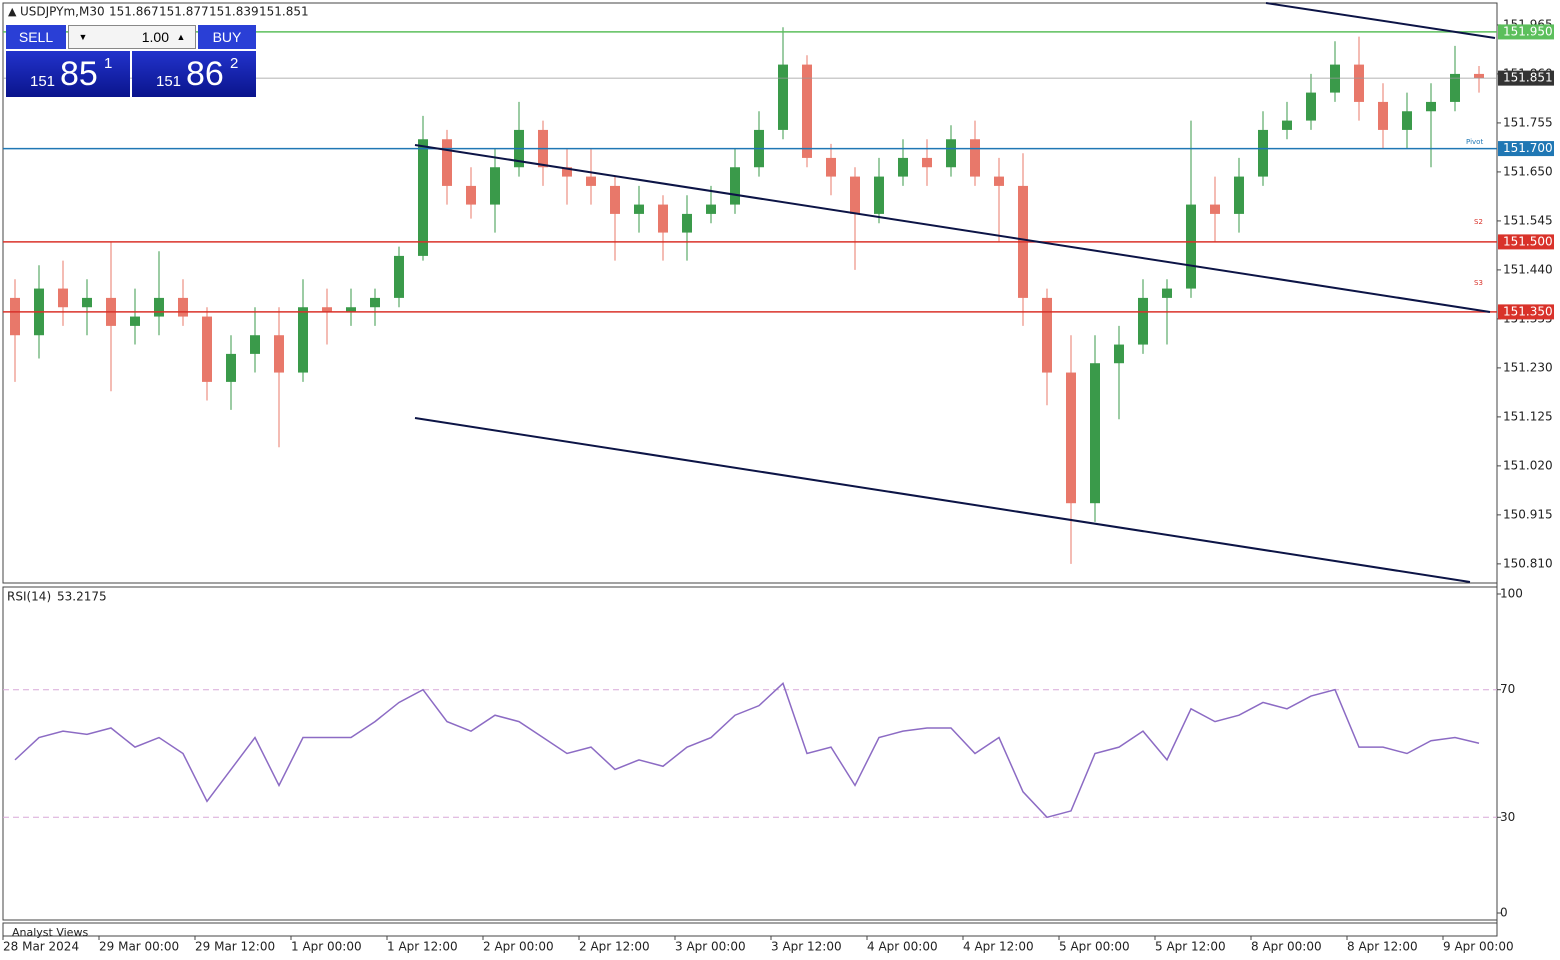 Image resolution: width=1560 pixels, height=960 pixels. What do you see at coordinates (139, 947) in the screenshot?
I see `x-tick-label: 29 Mar 00:00` at bounding box center [139, 947].